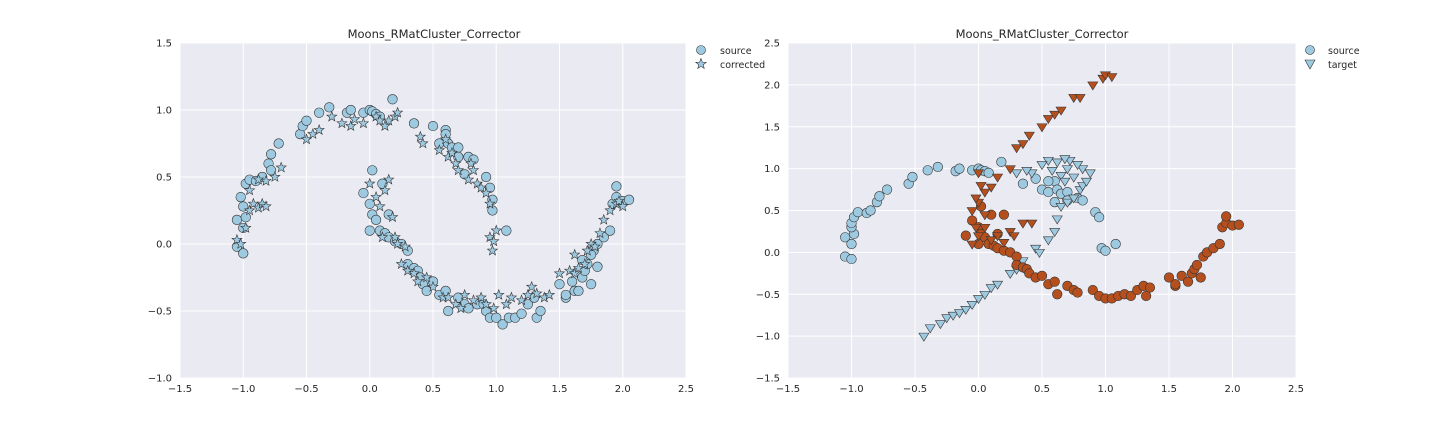  I want to click on x-tick-label: 1.5, so click(560, 389).